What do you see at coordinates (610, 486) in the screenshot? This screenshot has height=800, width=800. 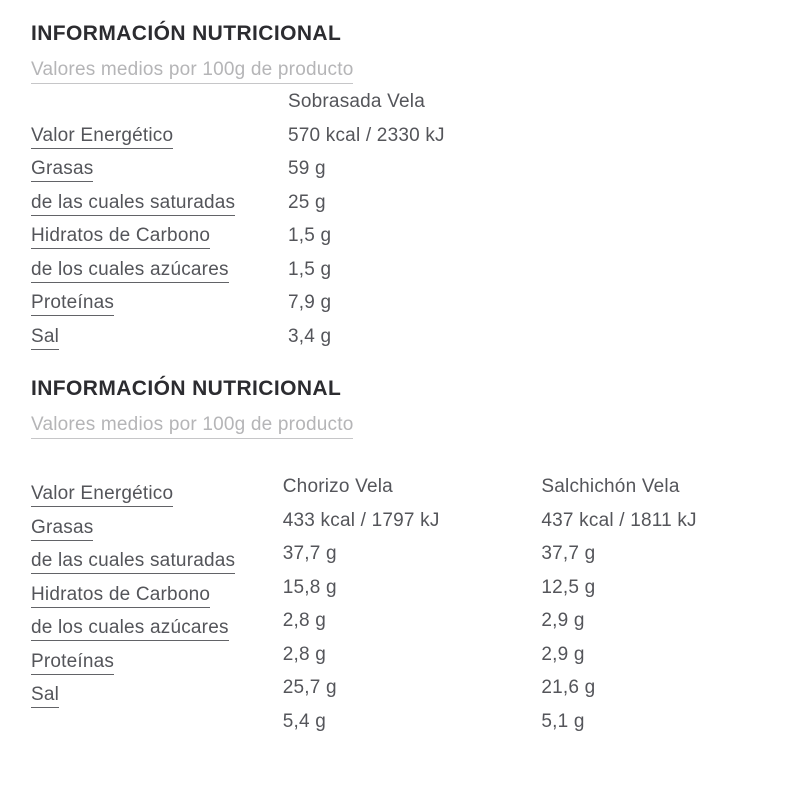 I see `column-header-salchichon: Salchichón Vela` at bounding box center [610, 486].